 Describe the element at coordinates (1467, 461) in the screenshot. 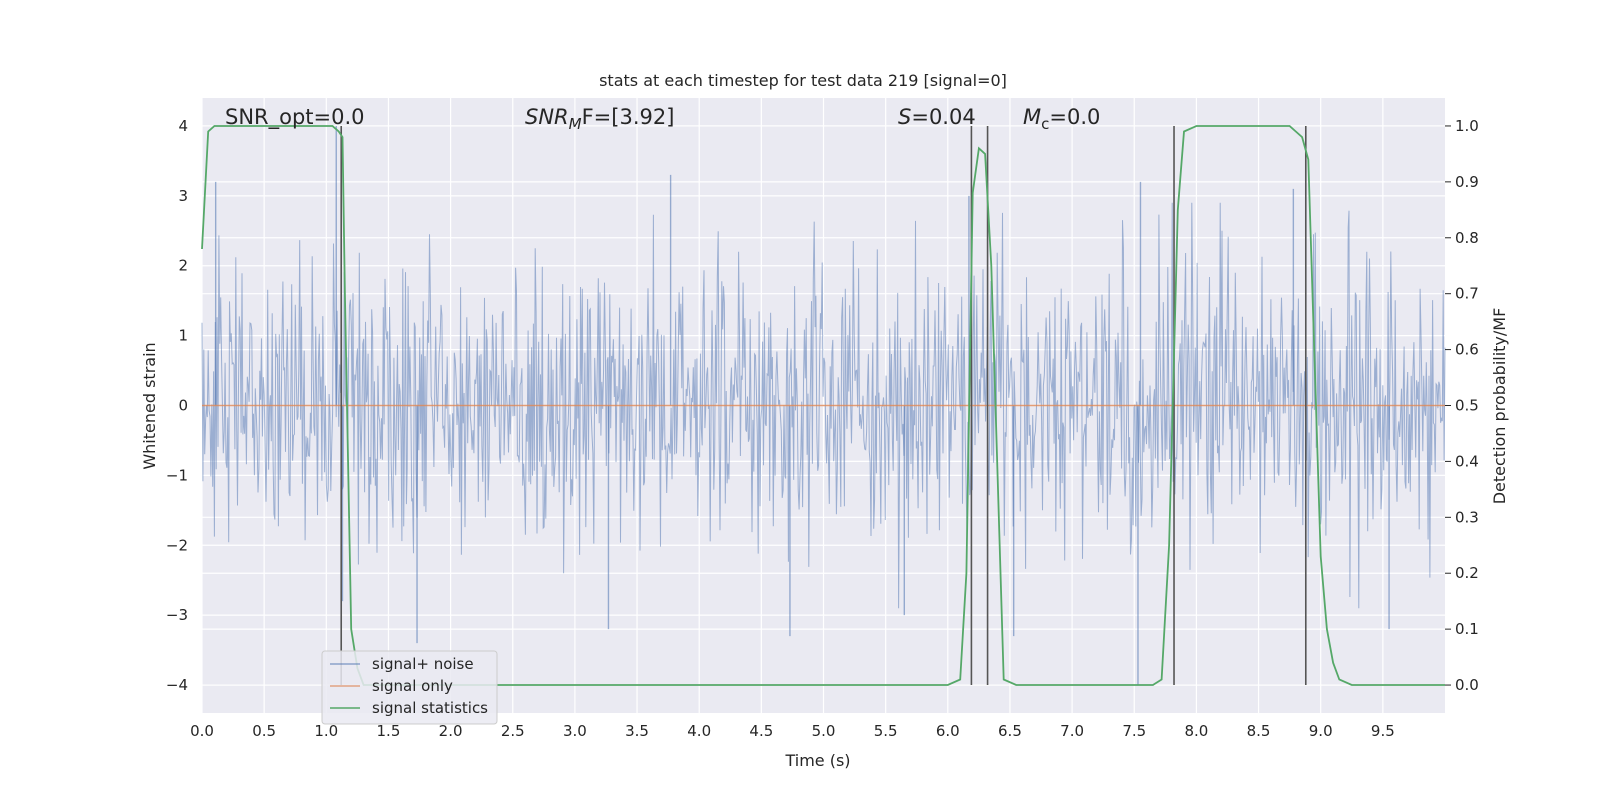

I see `y2-tick-label: 0.4` at that location.